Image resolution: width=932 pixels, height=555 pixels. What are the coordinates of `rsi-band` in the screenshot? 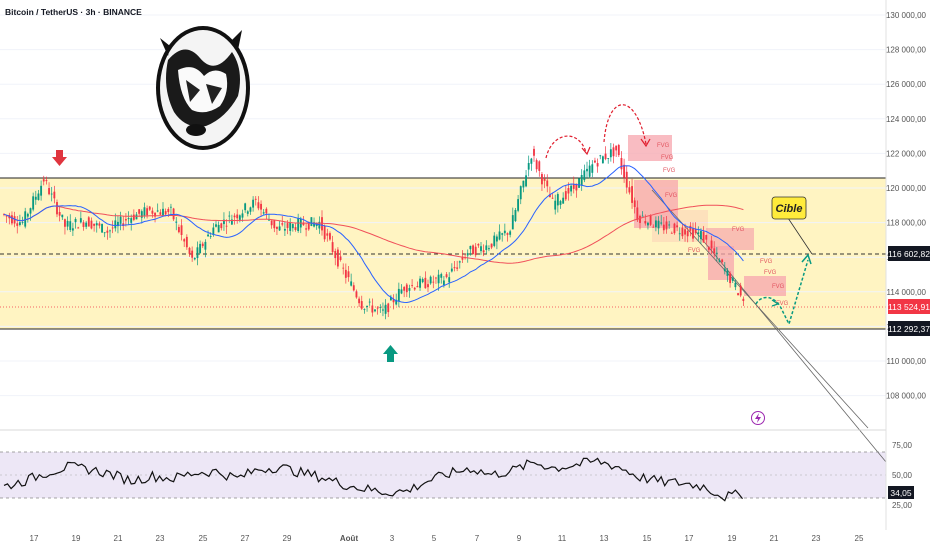 It's located at (443, 475).